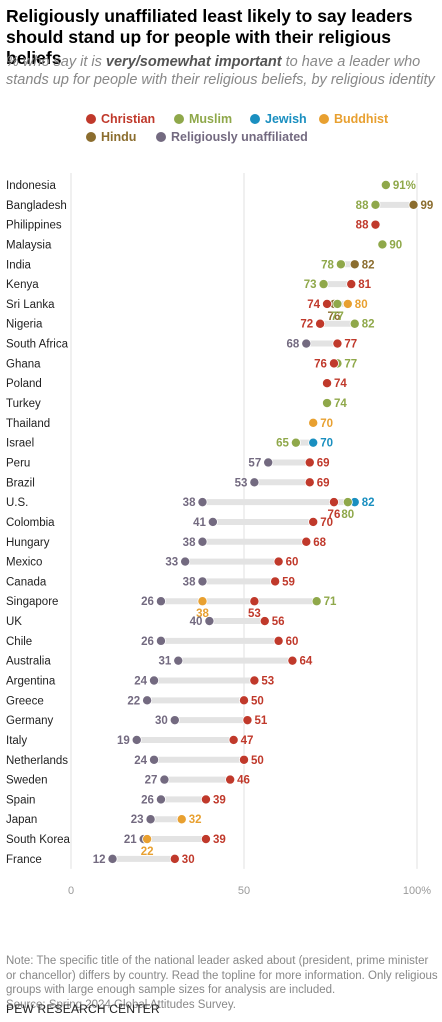 The image size is (442, 1022). What do you see at coordinates (32, 602) in the screenshot?
I see `row-label-singapore: Singapore` at bounding box center [32, 602].